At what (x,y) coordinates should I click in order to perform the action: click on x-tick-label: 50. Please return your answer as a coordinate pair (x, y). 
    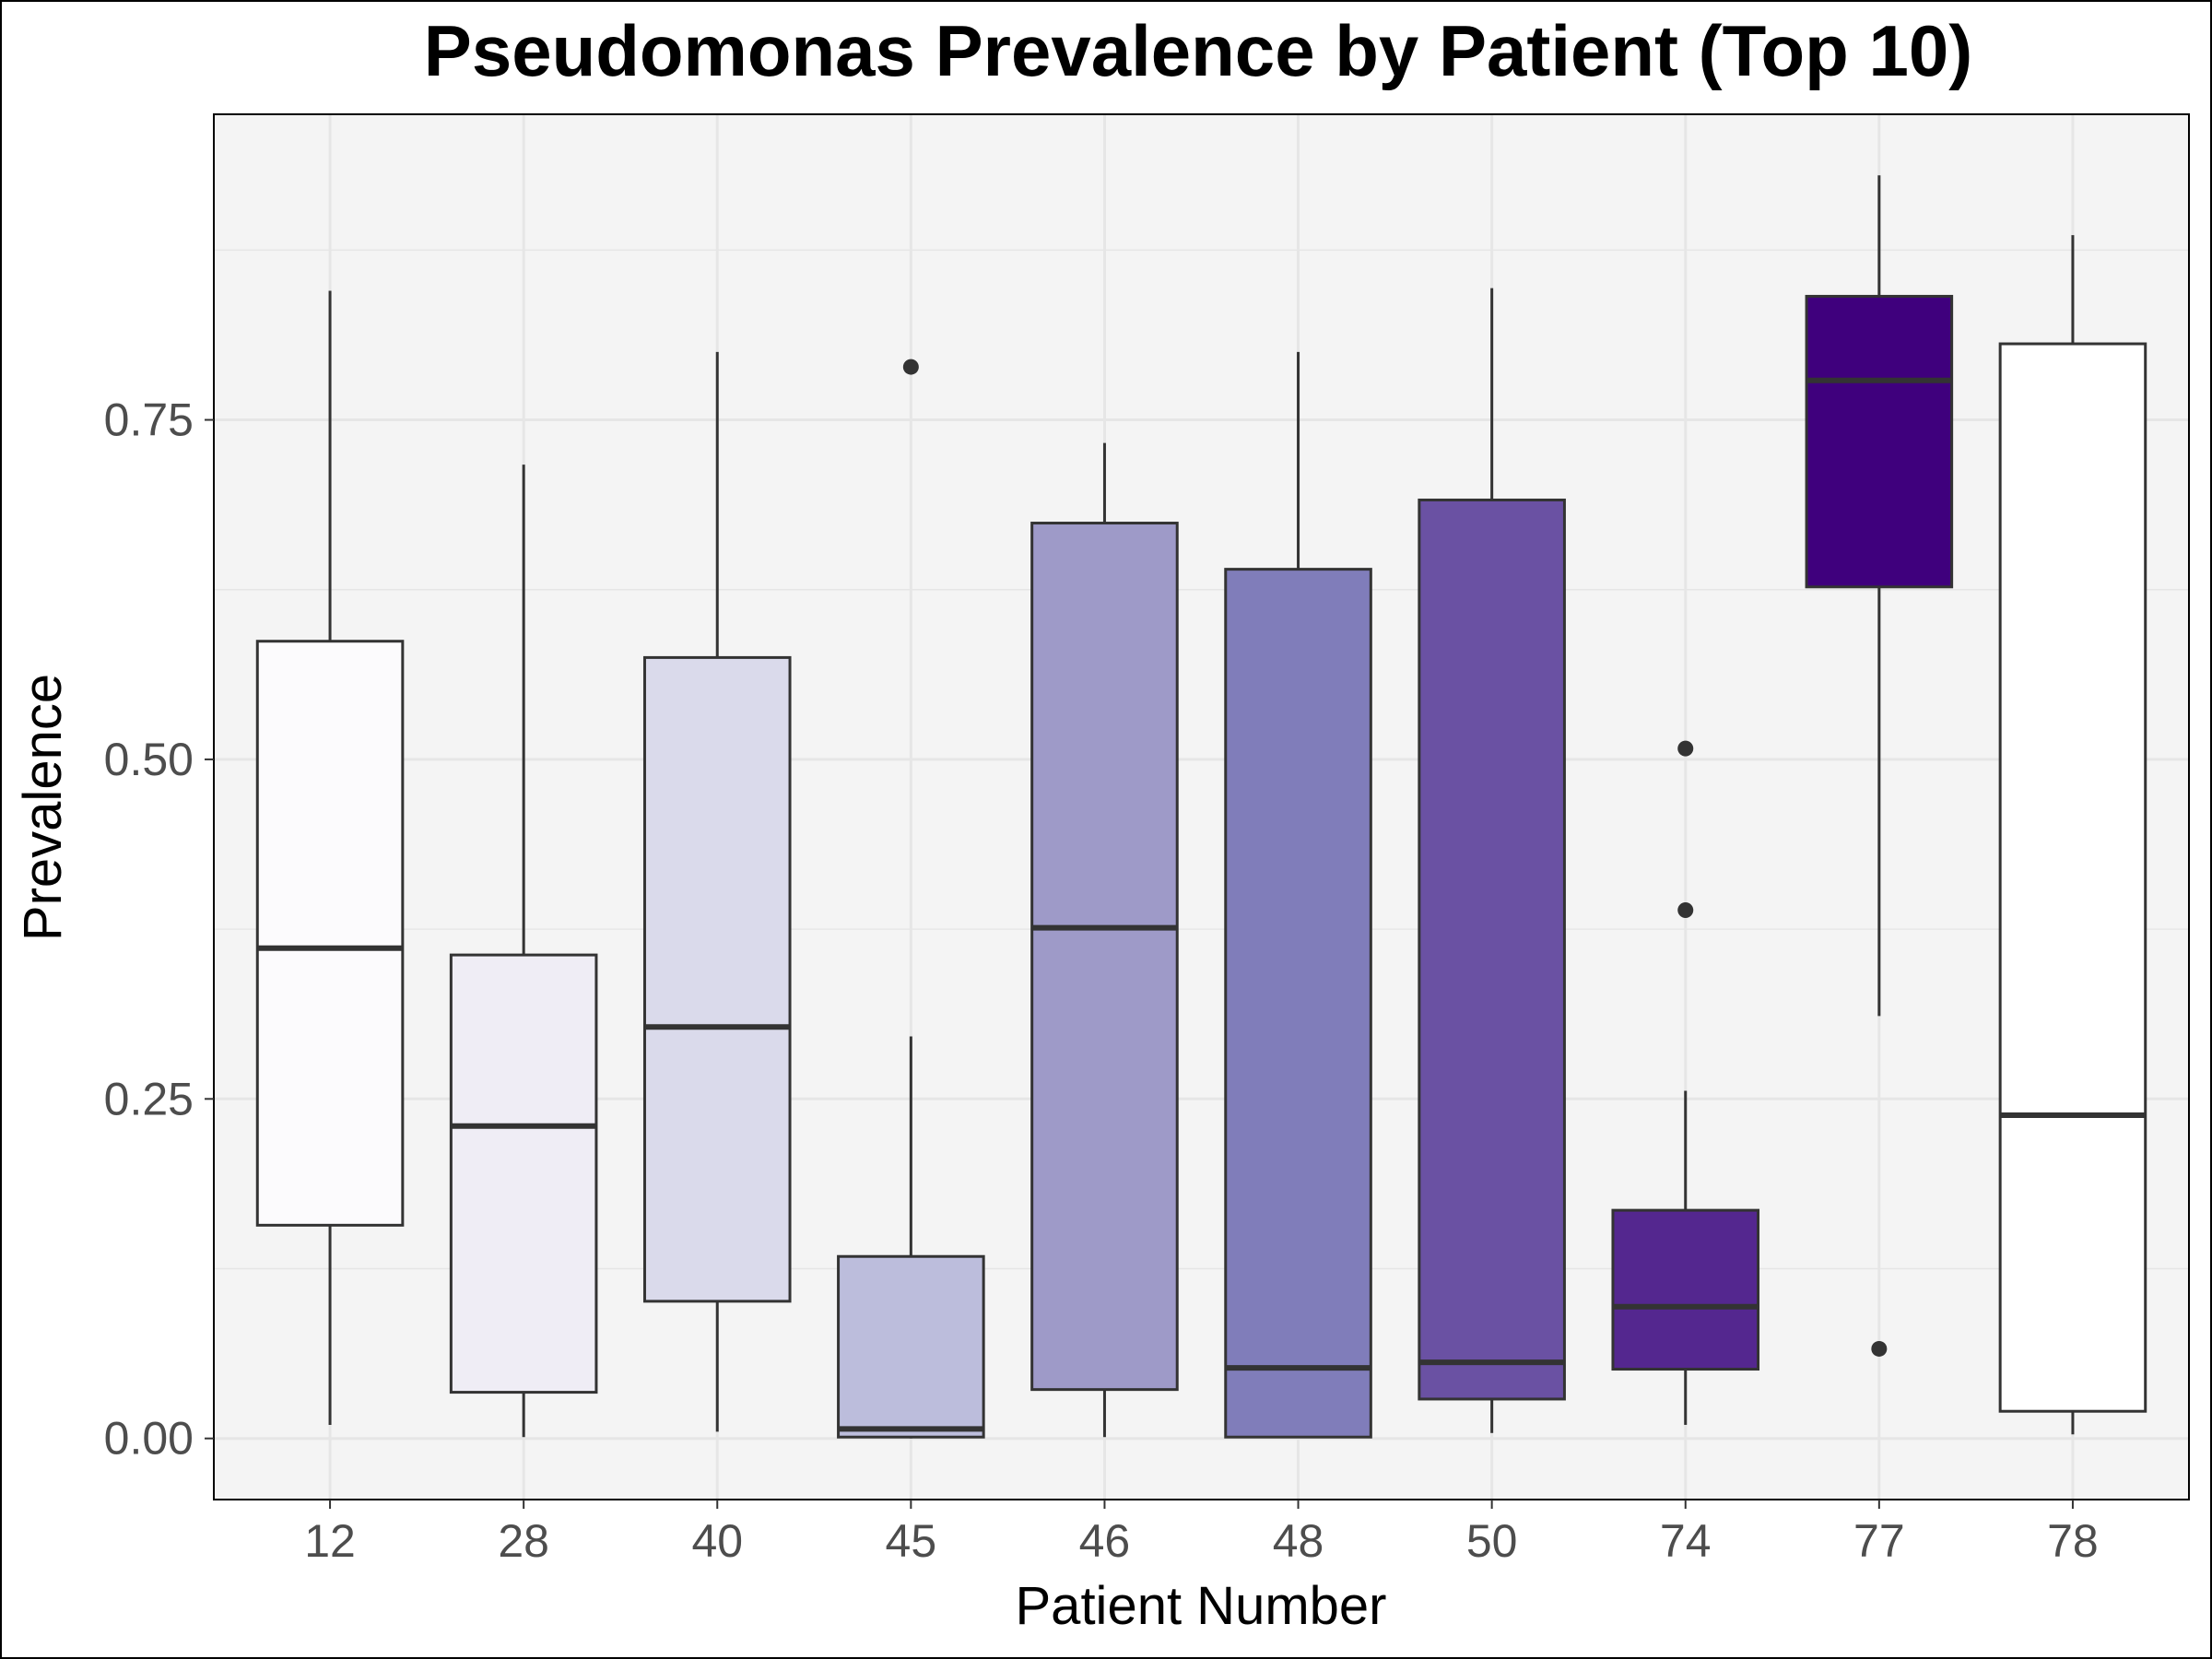
    Looking at the image, I should click on (1492, 1541).